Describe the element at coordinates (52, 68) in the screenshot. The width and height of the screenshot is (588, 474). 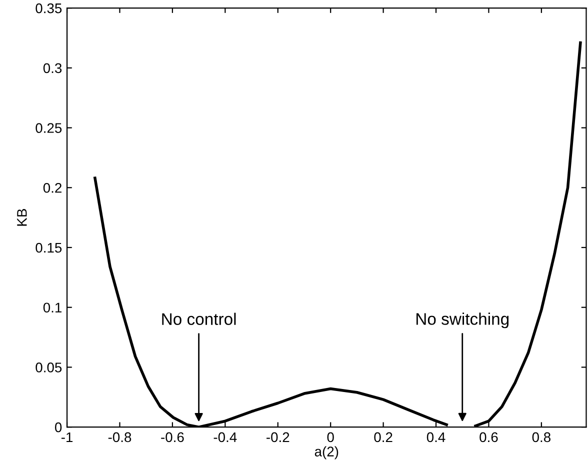
I see `y-tick-label: 0.3` at that location.